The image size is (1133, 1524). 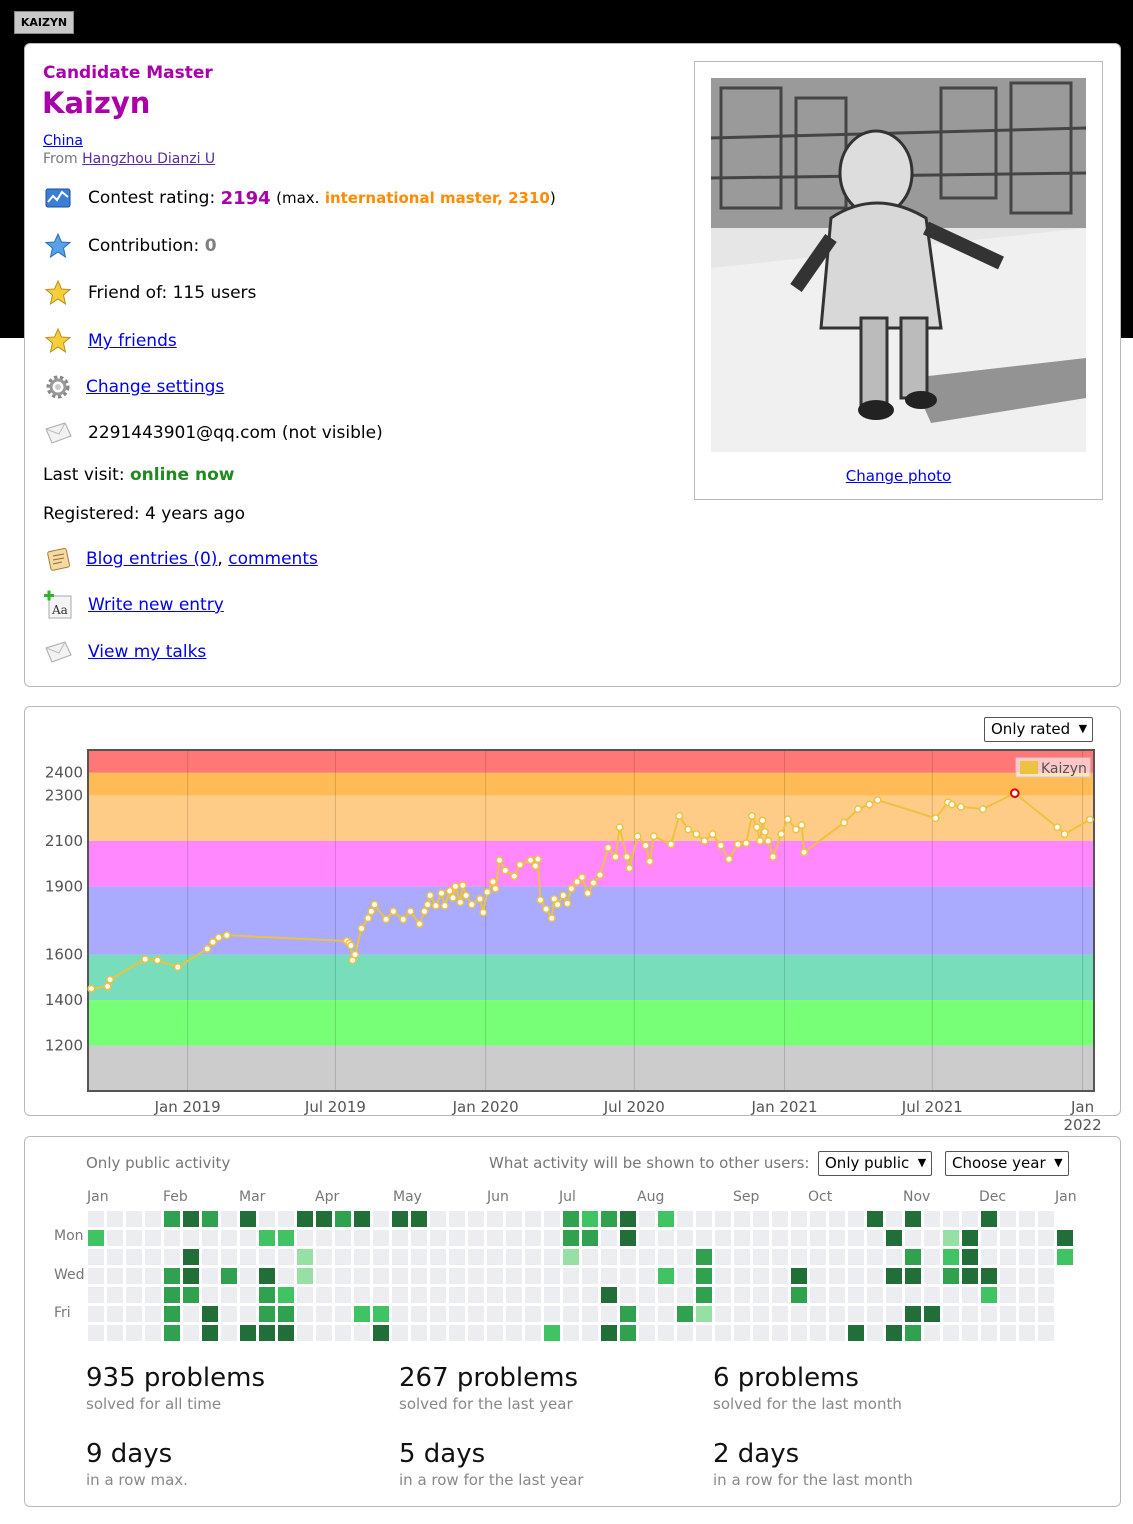 What do you see at coordinates (273, 559) in the screenshot?
I see `comments-link: comments` at bounding box center [273, 559].